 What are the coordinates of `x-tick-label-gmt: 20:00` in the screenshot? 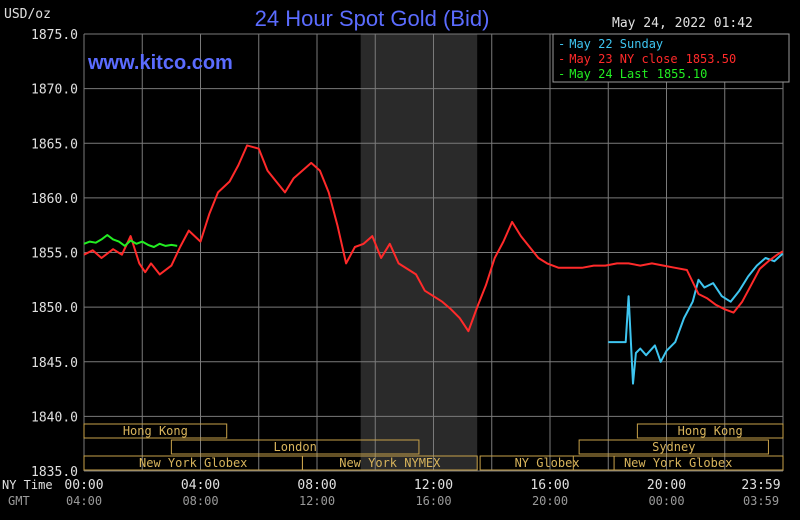 It's located at (550, 501).